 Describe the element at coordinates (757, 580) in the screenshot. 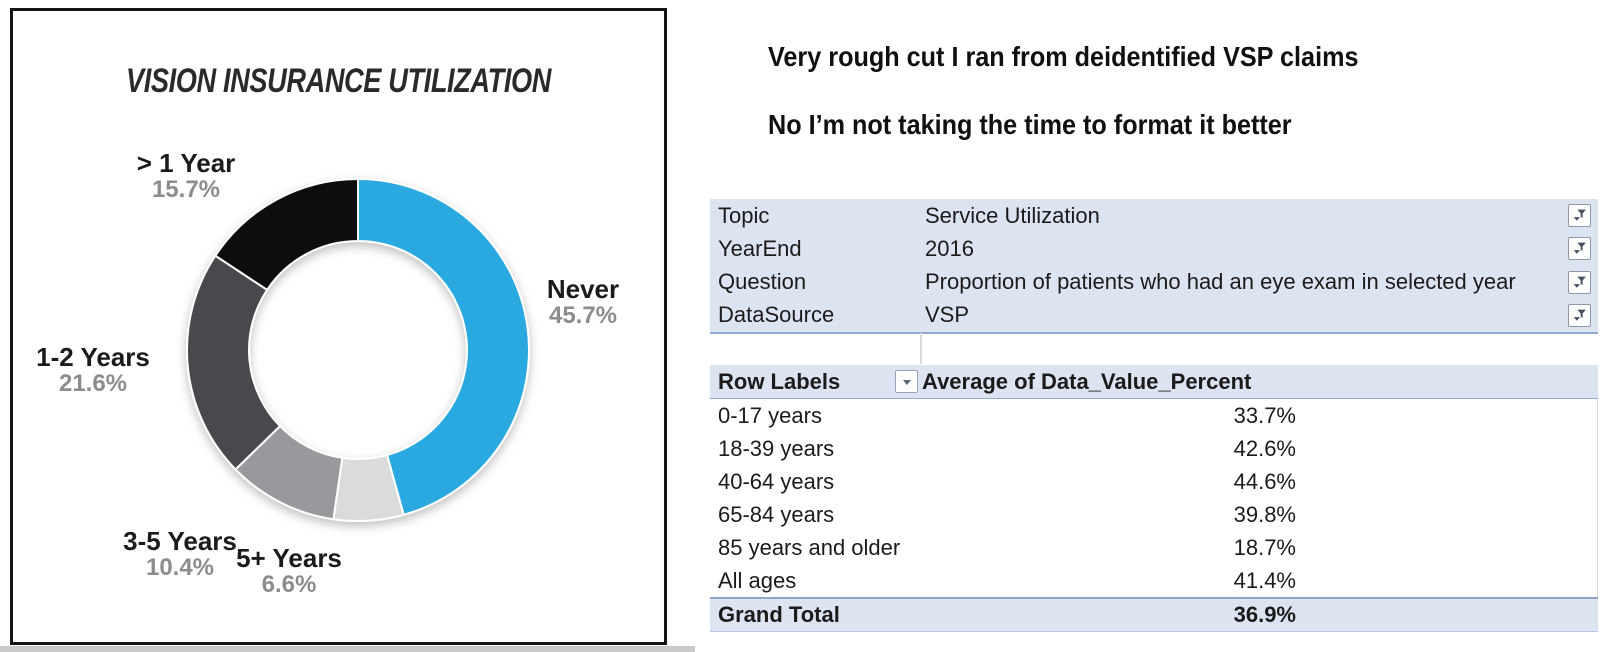

I see `row-label-cell: All ages` at that location.